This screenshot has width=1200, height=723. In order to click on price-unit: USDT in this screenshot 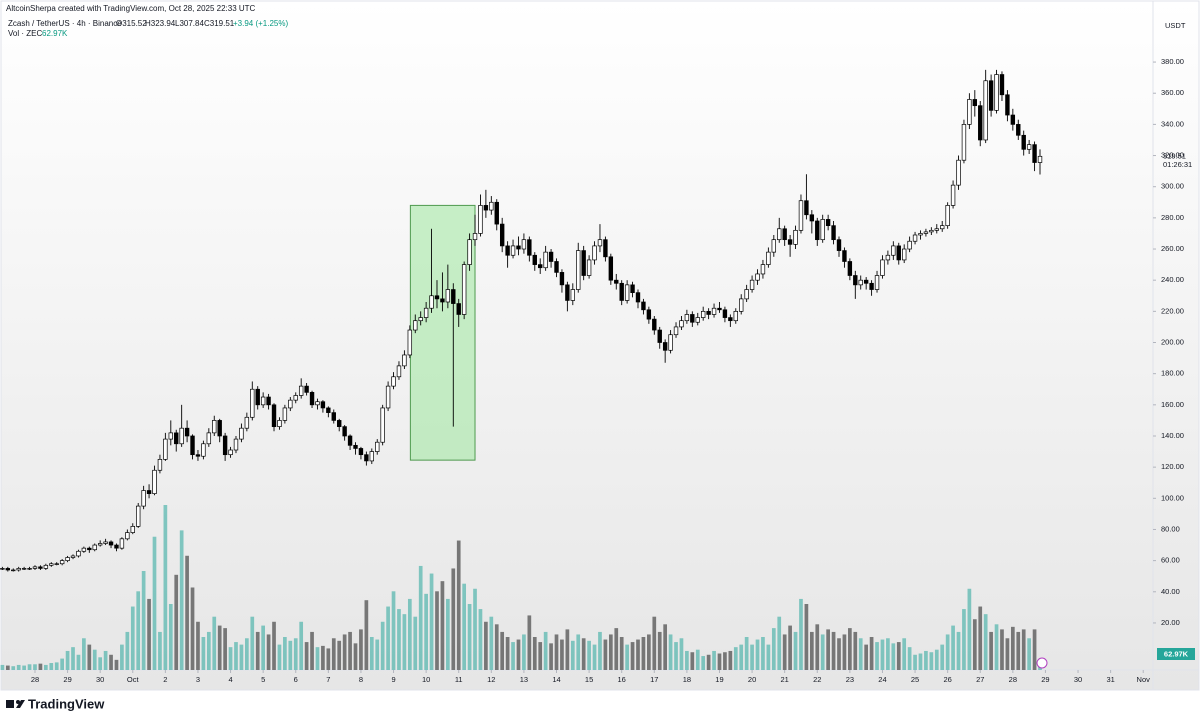, I will do `click(1175, 25)`.